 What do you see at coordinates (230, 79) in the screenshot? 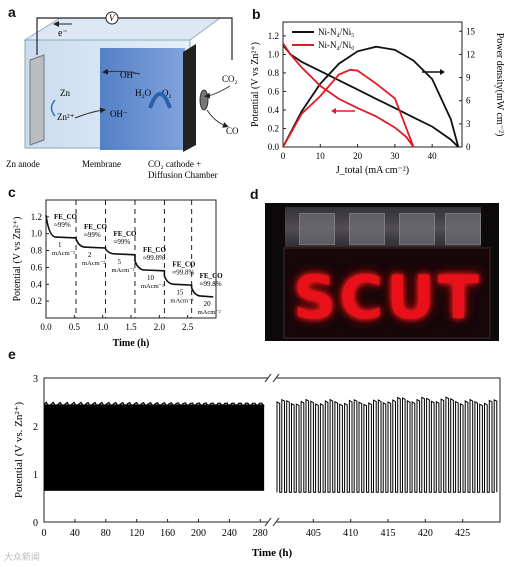
I see `co2-label: CO₂` at bounding box center [230, 79].